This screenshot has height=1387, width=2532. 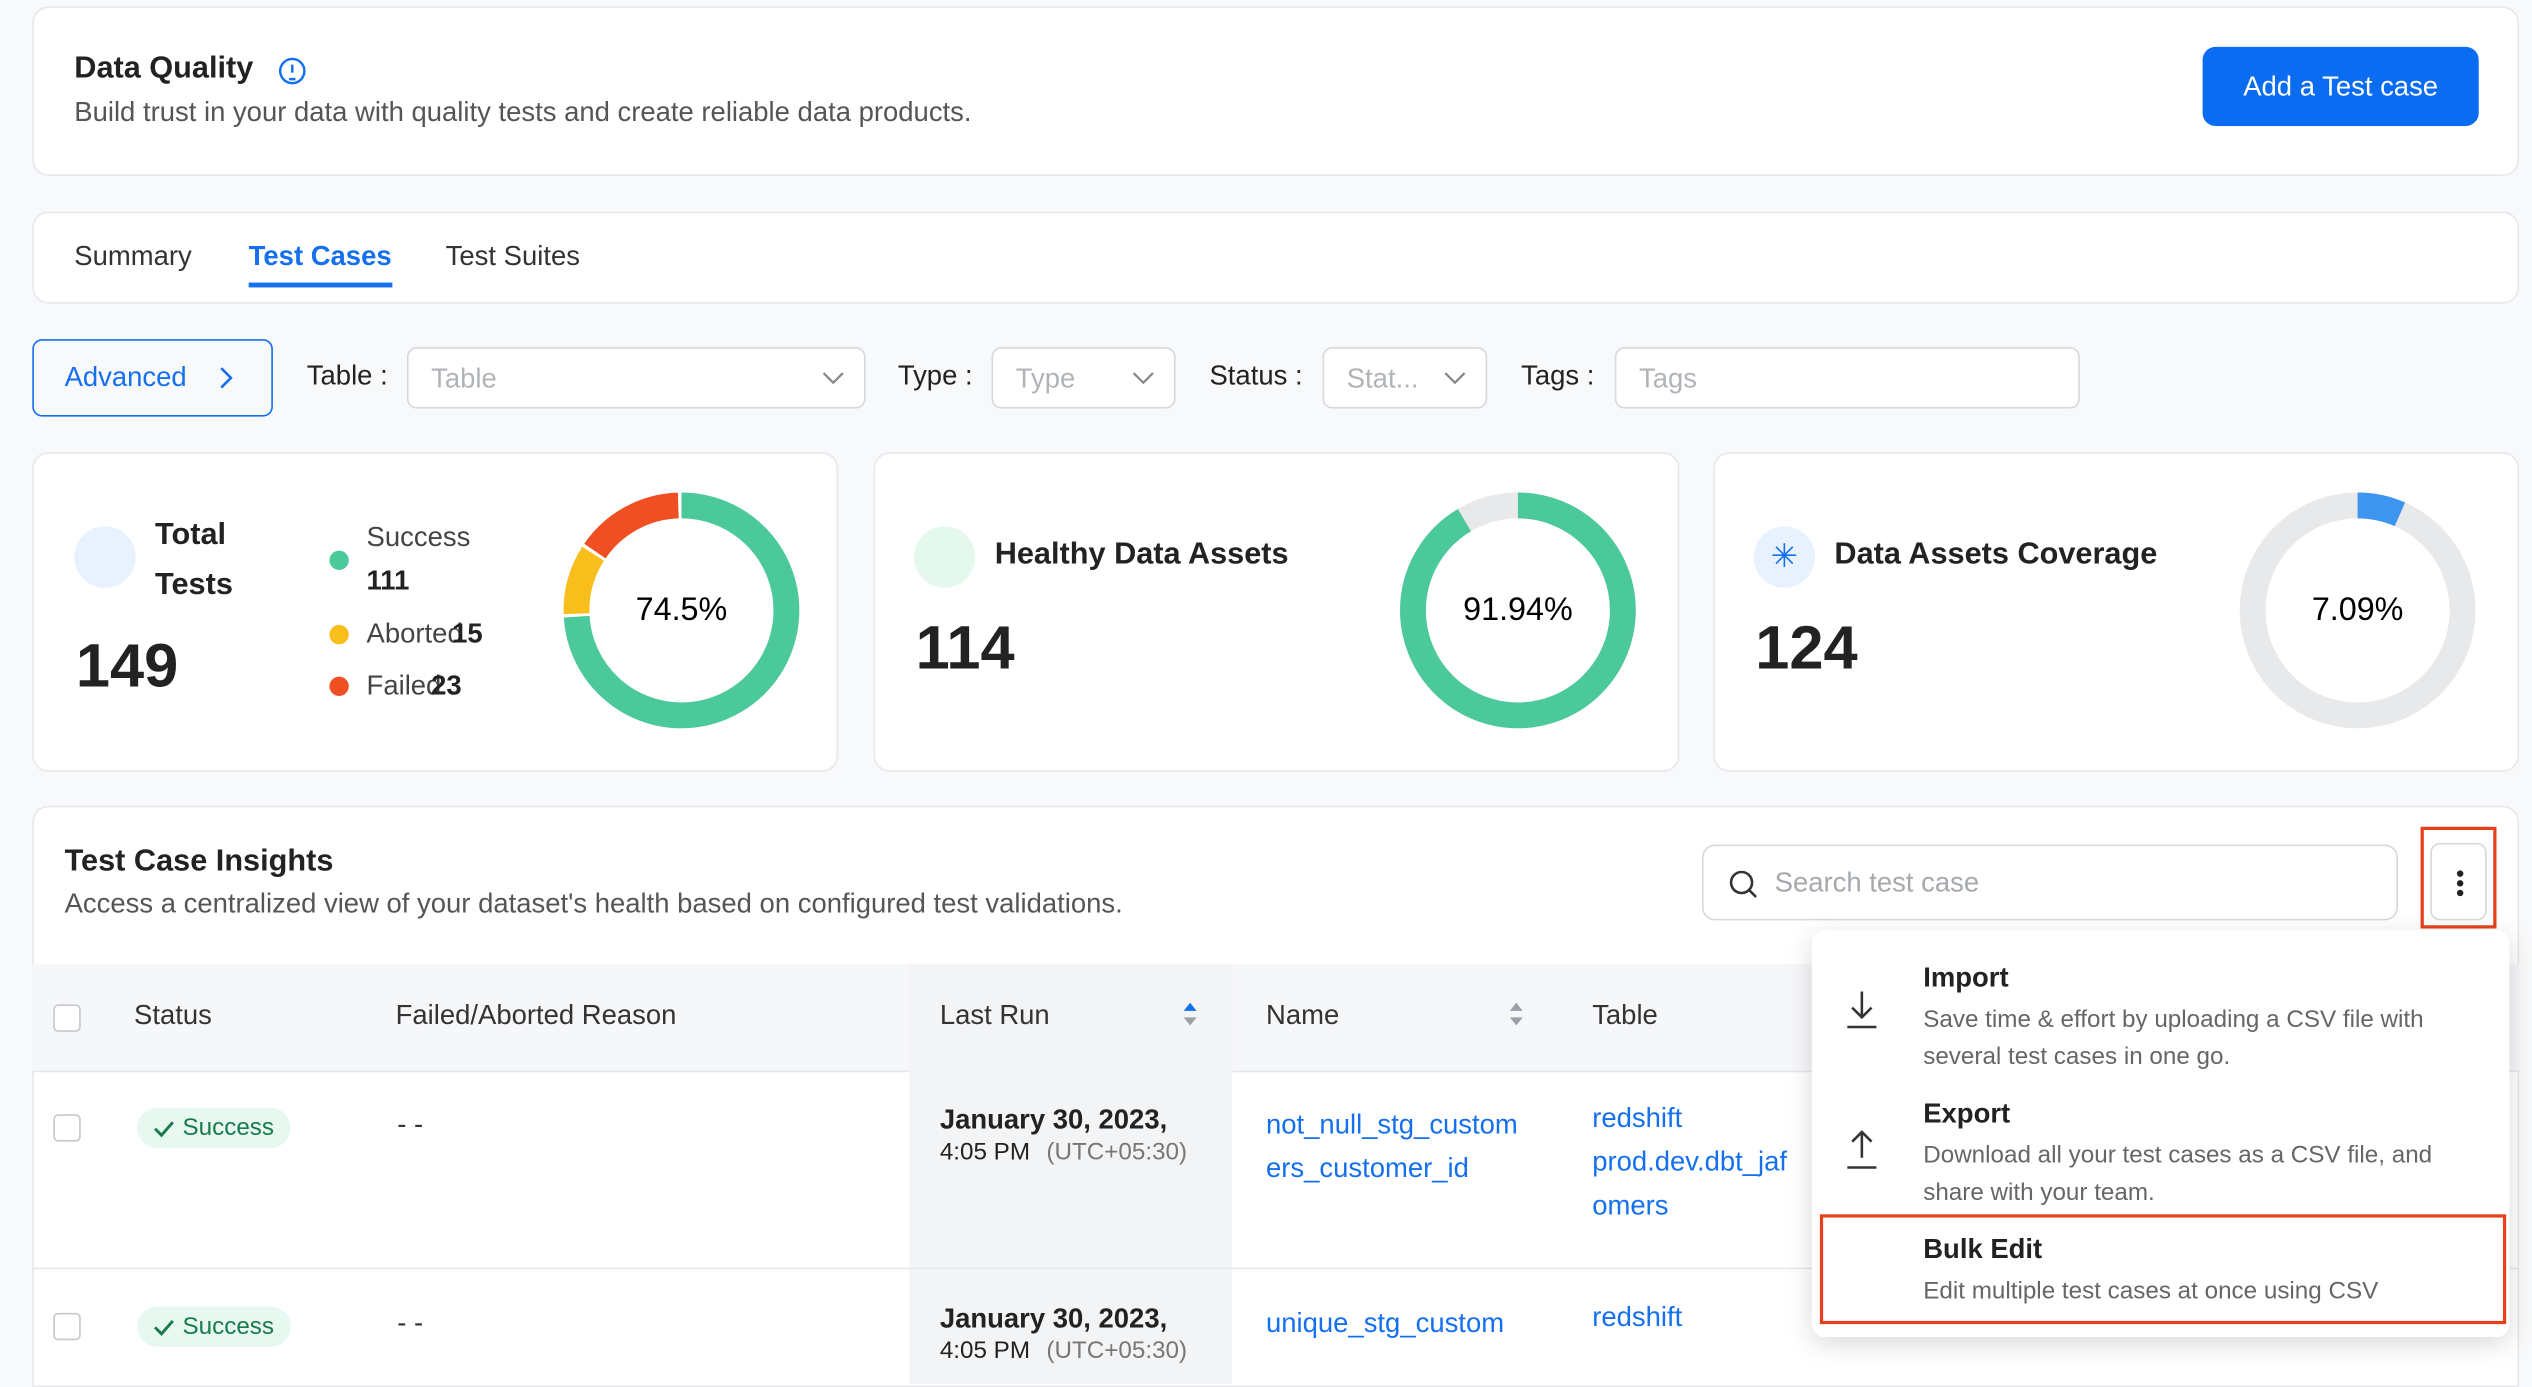 I want to click on tabs-card, so click(x=1276, y=257).